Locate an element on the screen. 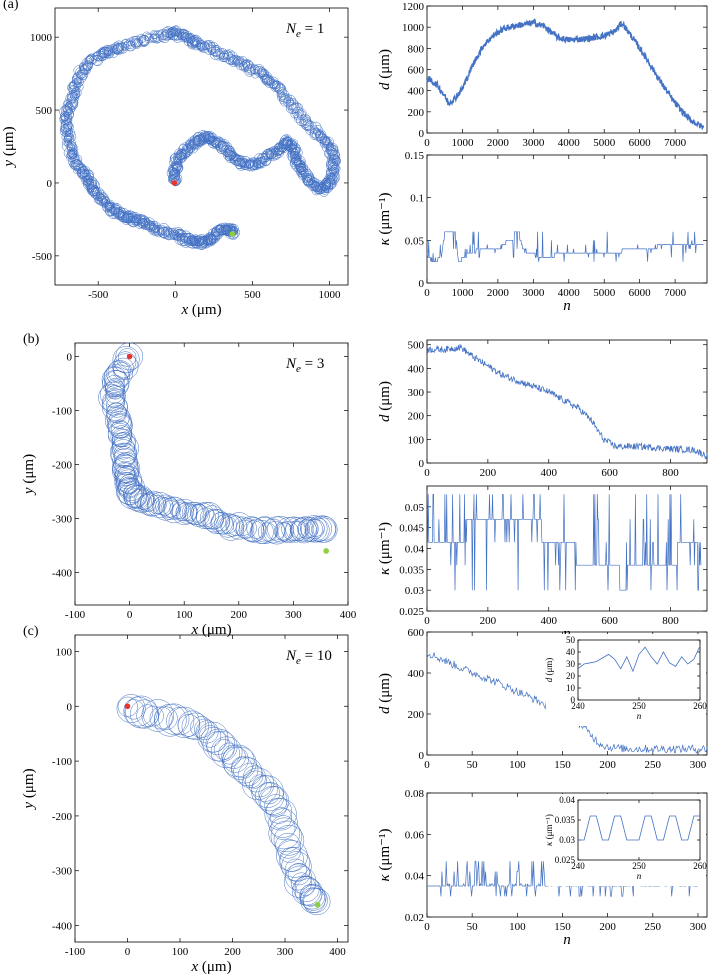  x-tick-label: 250 is located at coordinates (639, 706).